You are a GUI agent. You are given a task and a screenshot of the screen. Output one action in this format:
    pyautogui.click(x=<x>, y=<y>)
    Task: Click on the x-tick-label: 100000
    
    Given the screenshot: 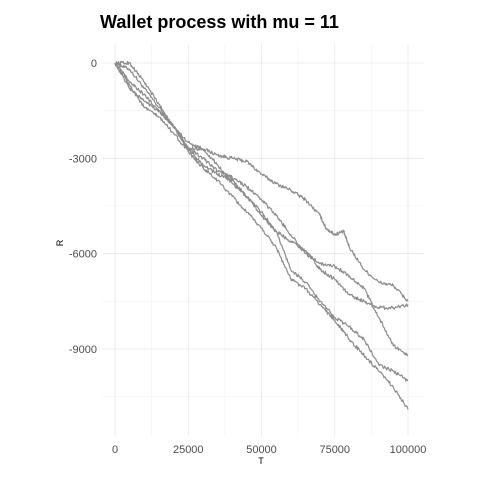 What is the action you would take?
    pyautogui.click(x=408, y=450)
    